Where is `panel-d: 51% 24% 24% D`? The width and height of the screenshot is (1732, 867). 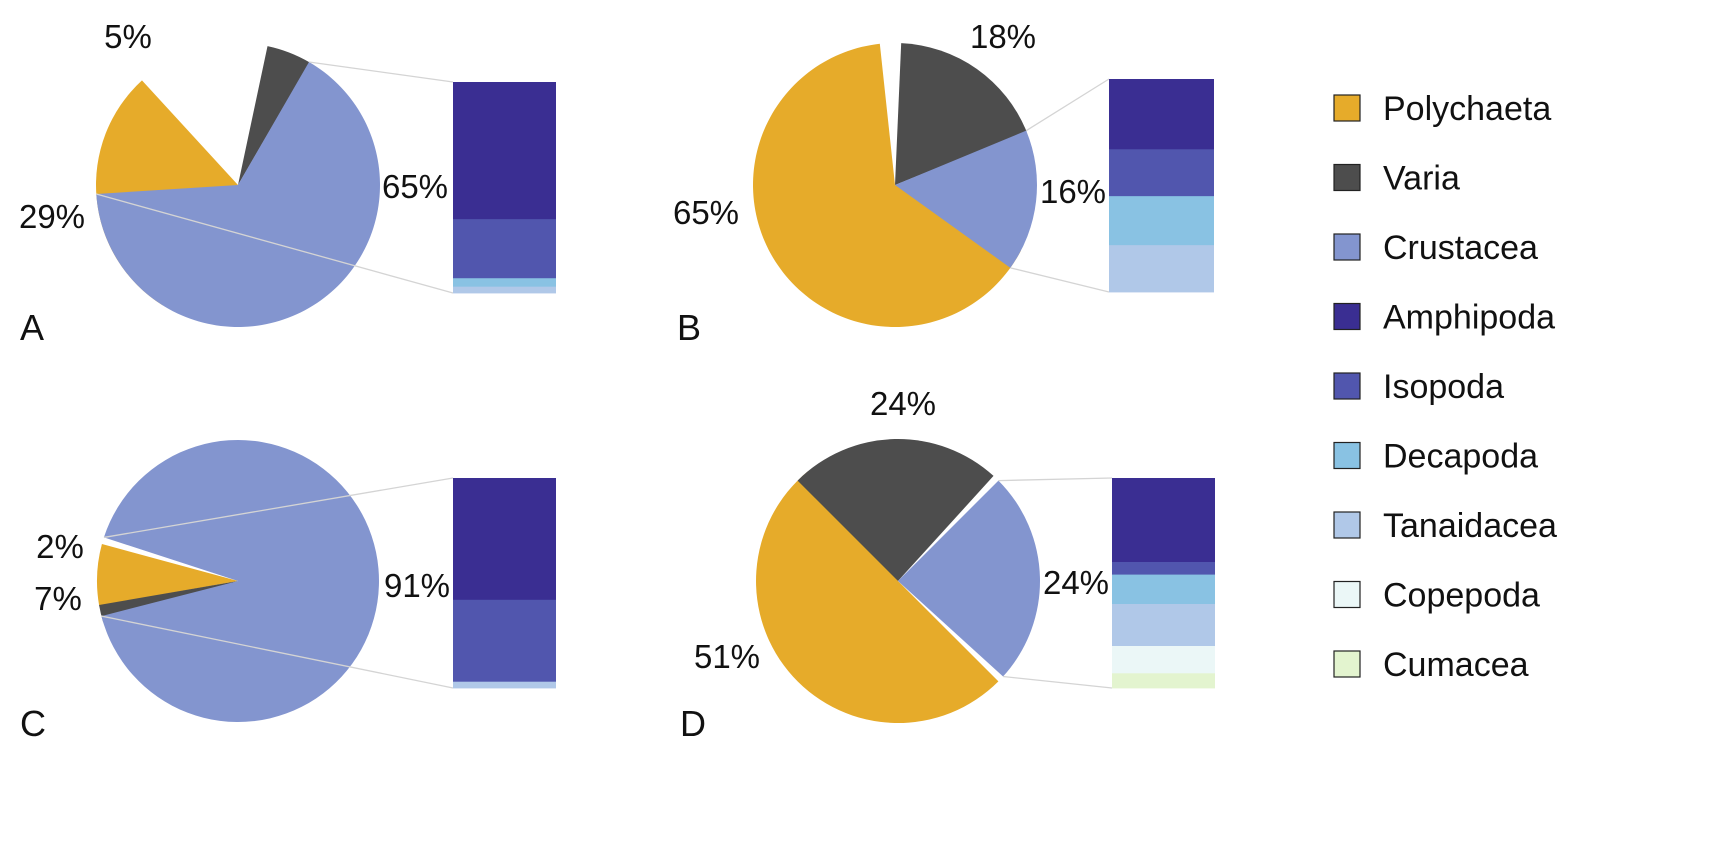 panel-d: 51% 24% 24% D is located at coordinates (947, 564).